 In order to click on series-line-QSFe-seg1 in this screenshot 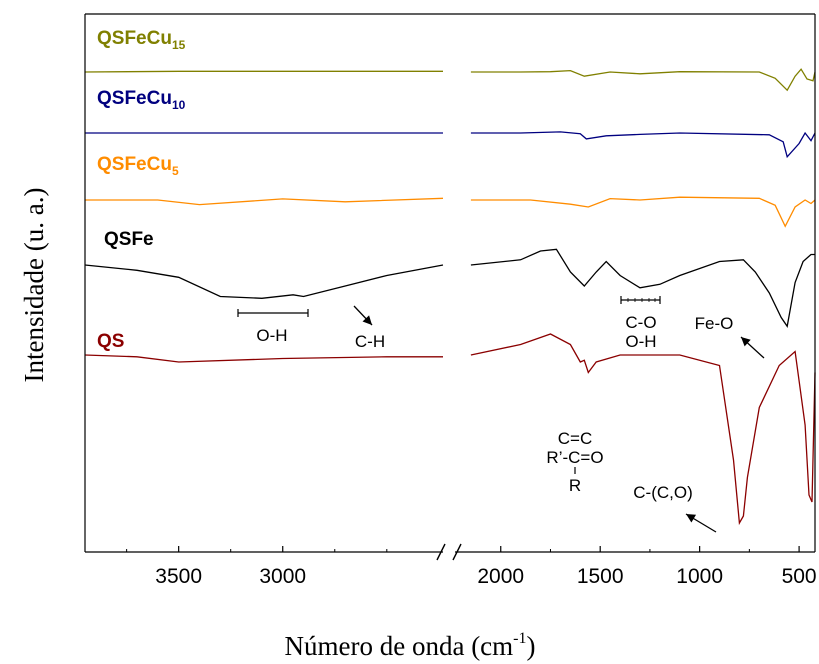, I will do `click(642, 288)`.